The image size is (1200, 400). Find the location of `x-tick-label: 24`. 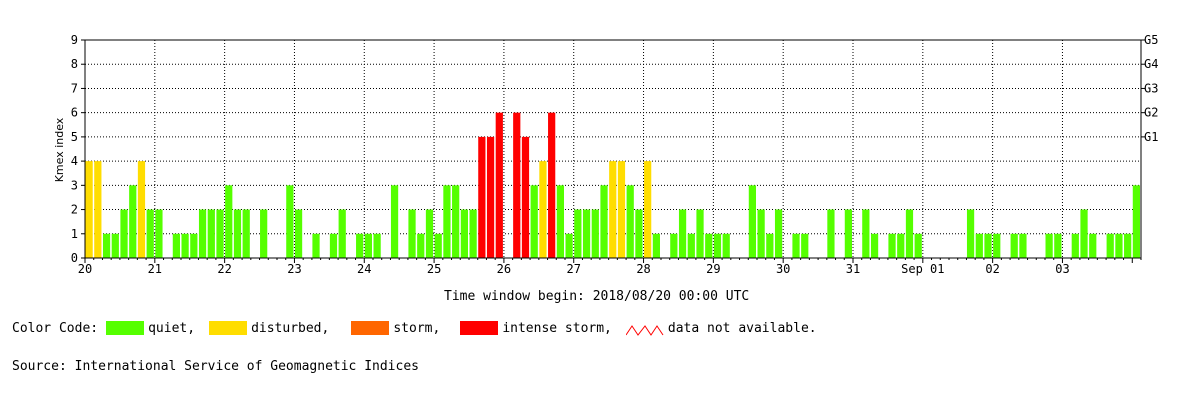

x-tick-label: 24 is located at coordinates (364, 269).